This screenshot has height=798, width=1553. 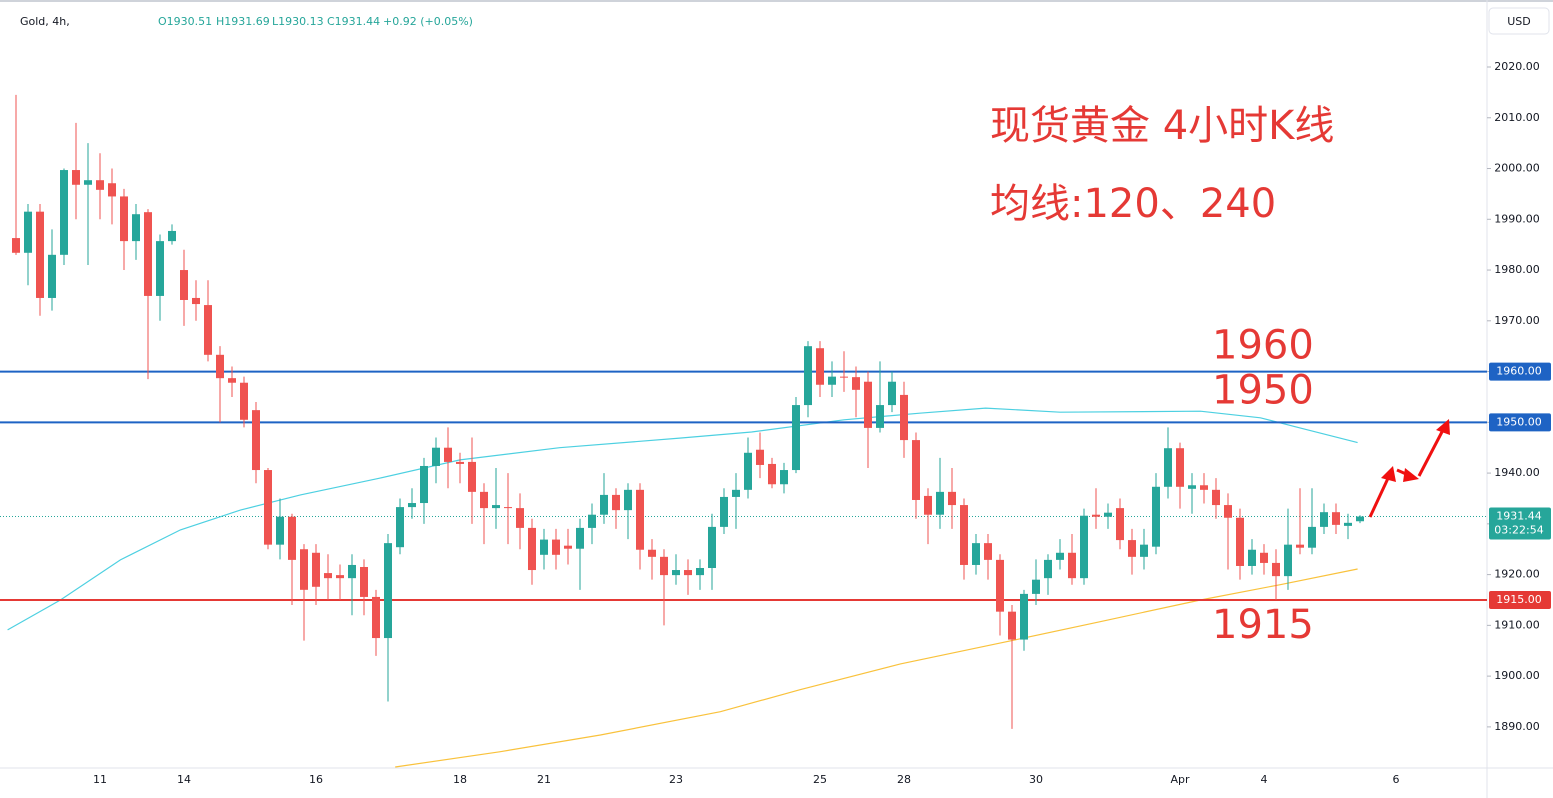 I want to click on currency-box, so click(x=1519, y=21).